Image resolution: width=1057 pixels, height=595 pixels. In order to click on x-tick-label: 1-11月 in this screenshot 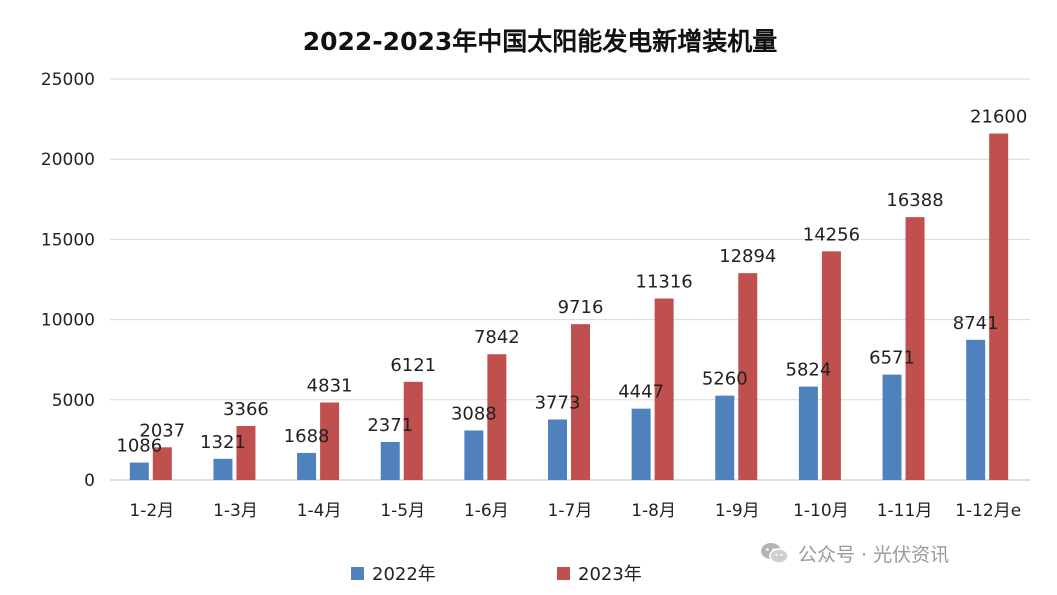, I will do `click(905, 511)`.